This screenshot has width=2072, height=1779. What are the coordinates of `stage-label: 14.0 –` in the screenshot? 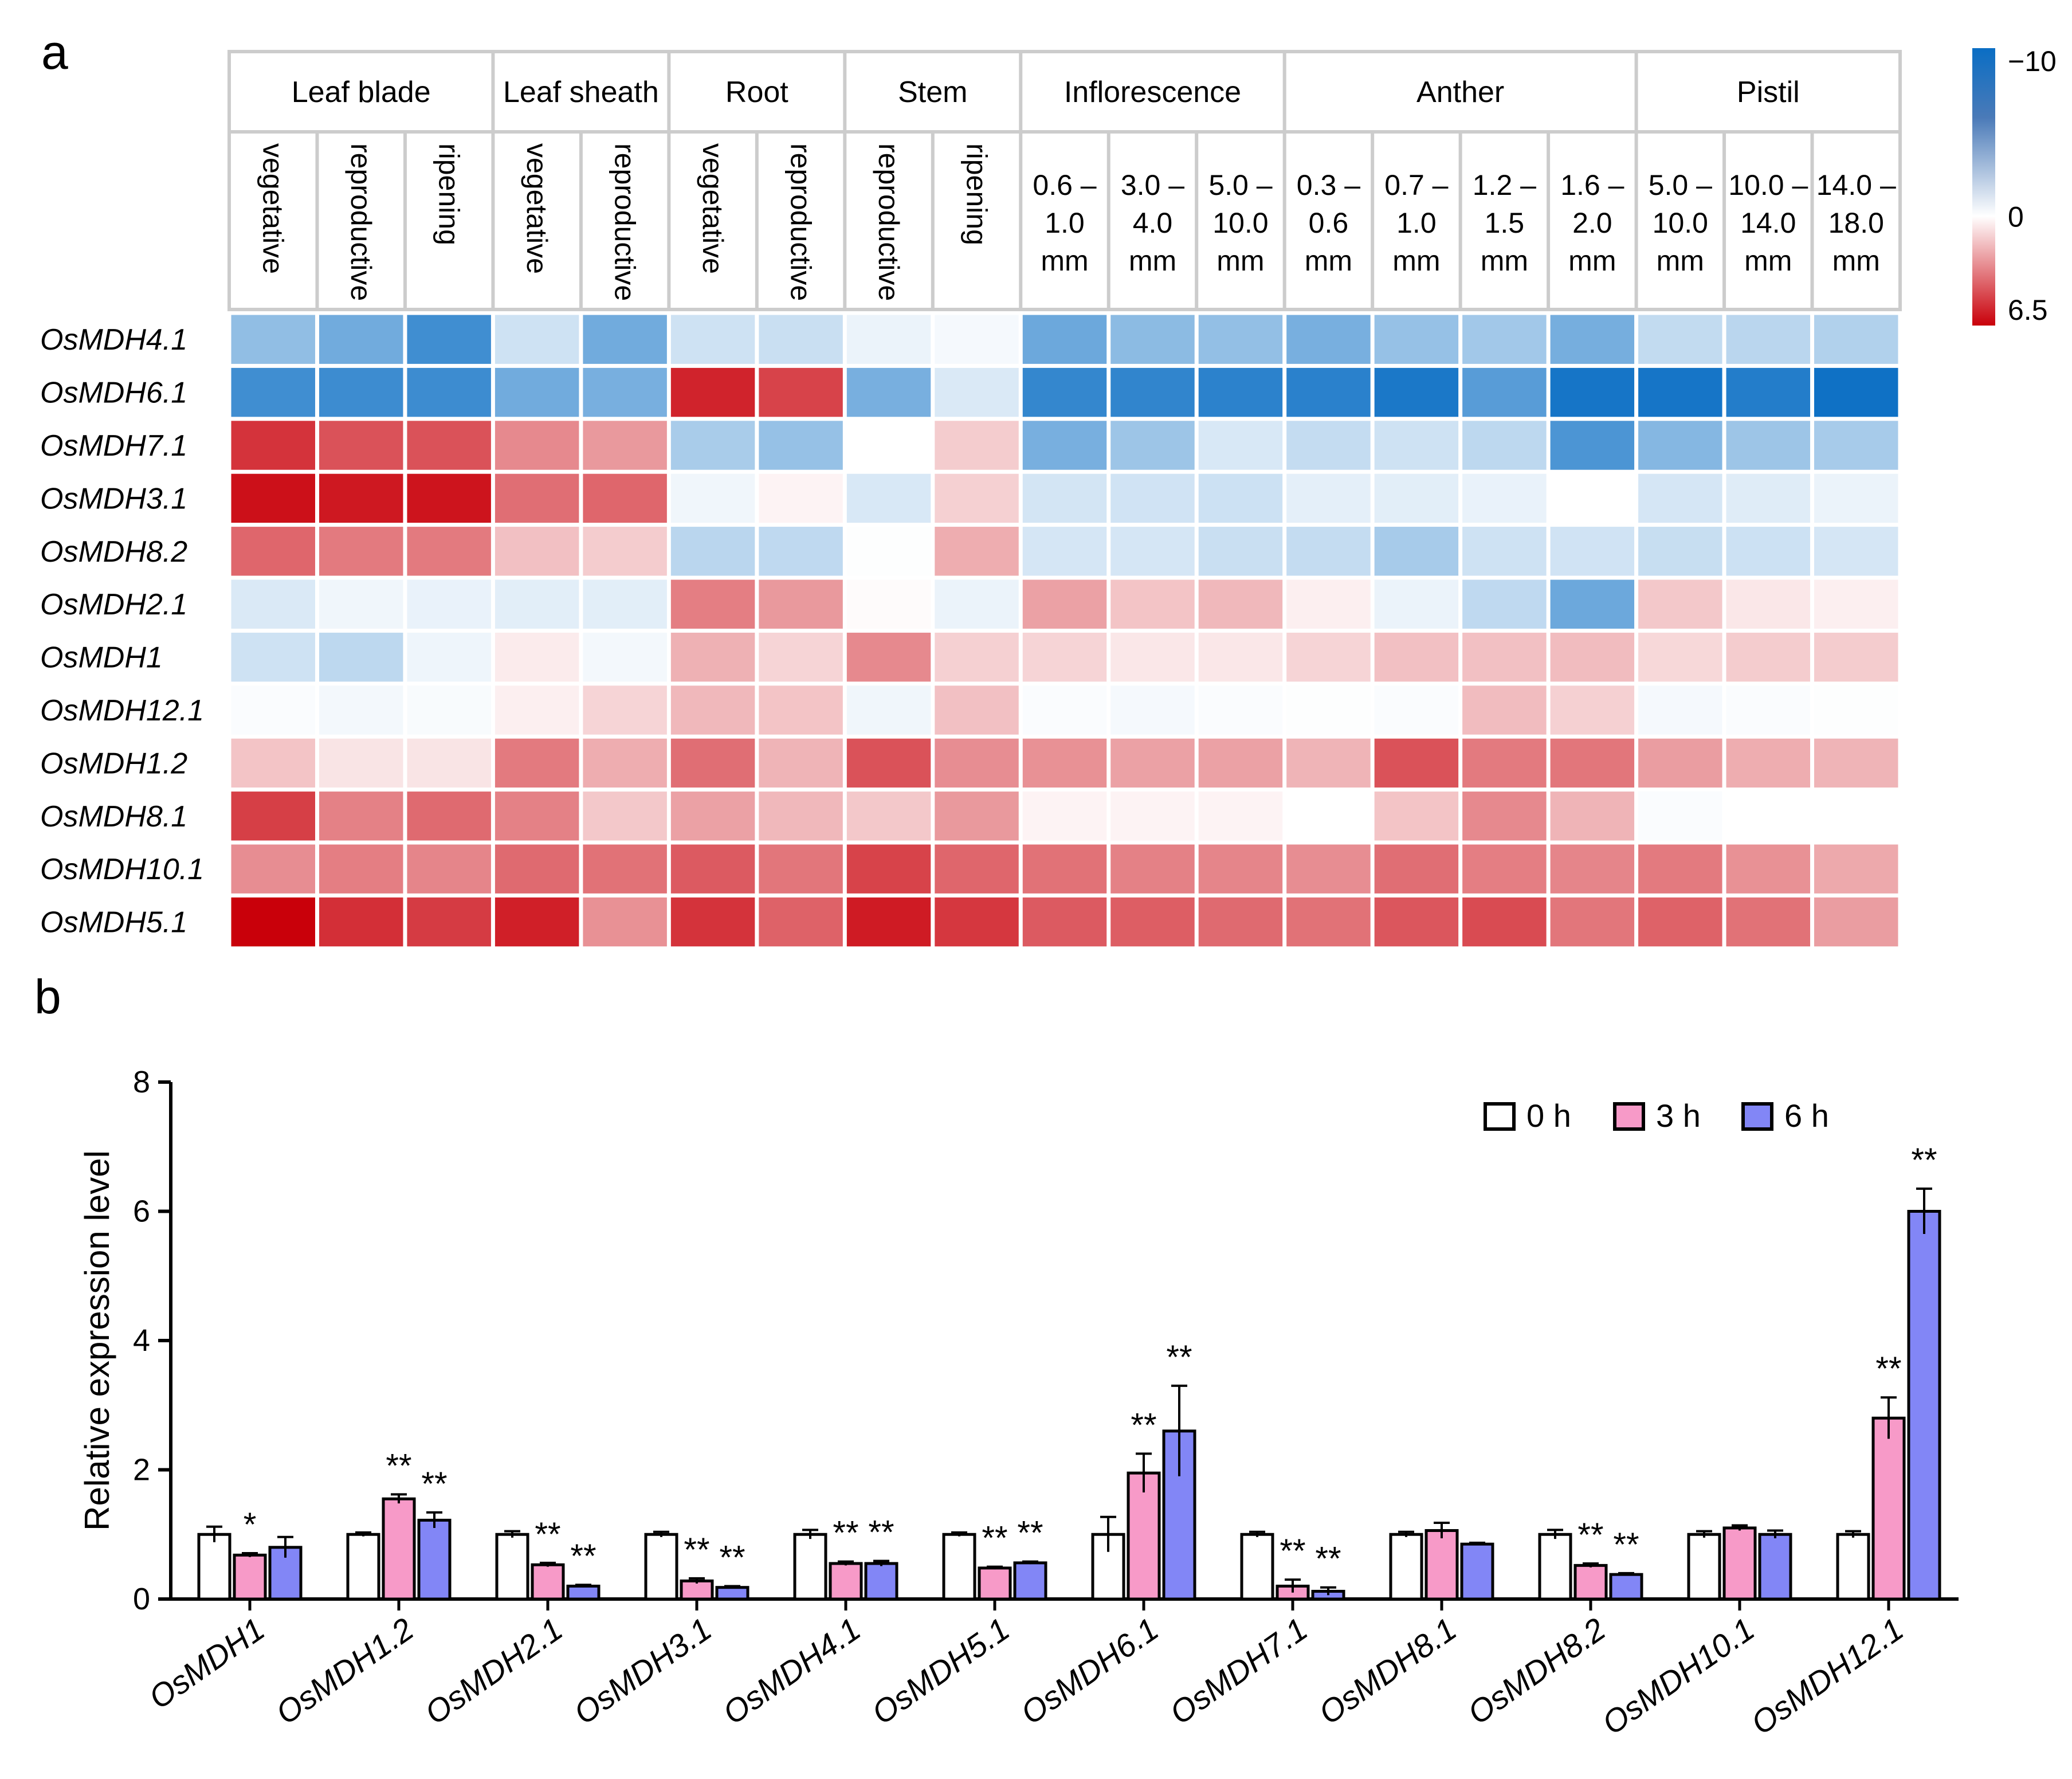 It's located at (1856, 185).